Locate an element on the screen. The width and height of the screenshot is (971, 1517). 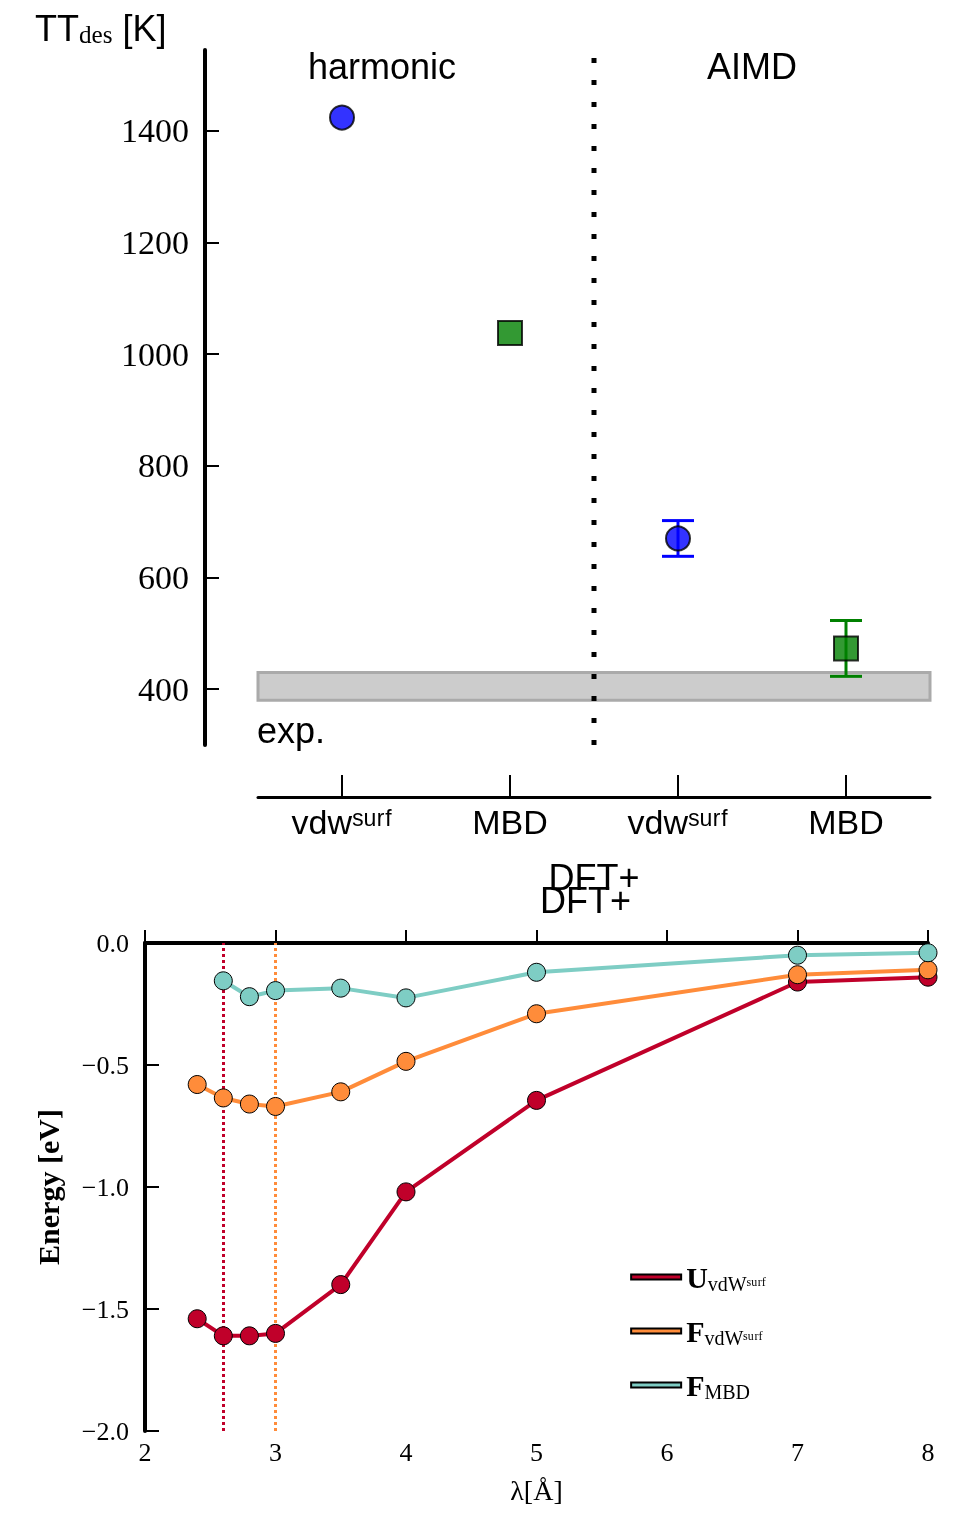
y-tick-label: 600 is located at coordinates (163, 578).